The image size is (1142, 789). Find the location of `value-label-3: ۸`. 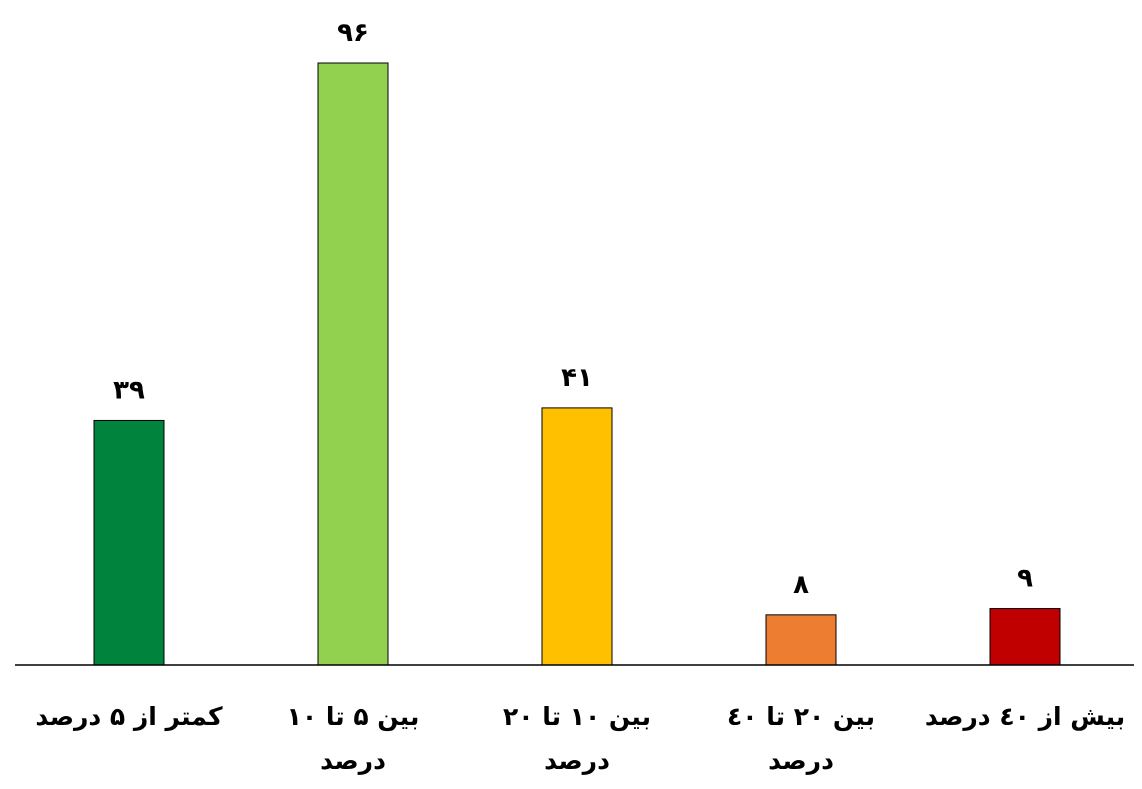

value-label-3: ۸ is located at coordinates (801, 585).